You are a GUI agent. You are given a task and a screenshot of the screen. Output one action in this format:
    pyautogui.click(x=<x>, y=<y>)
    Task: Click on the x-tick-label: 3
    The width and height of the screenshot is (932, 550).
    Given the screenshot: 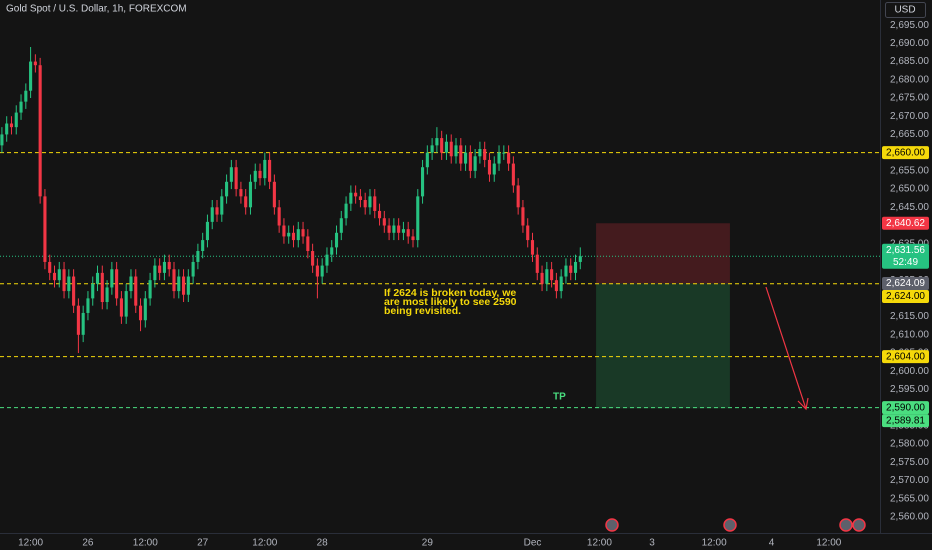 What is the action you would take?
    pyautogui.click(x=652, y=543)
    